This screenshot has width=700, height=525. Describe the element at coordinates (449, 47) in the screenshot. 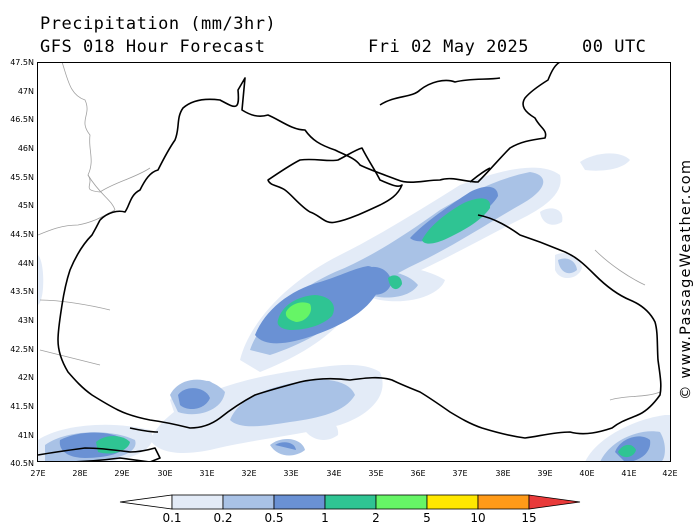

I see `forecast-date: Fri 02 May 2025` at that location.